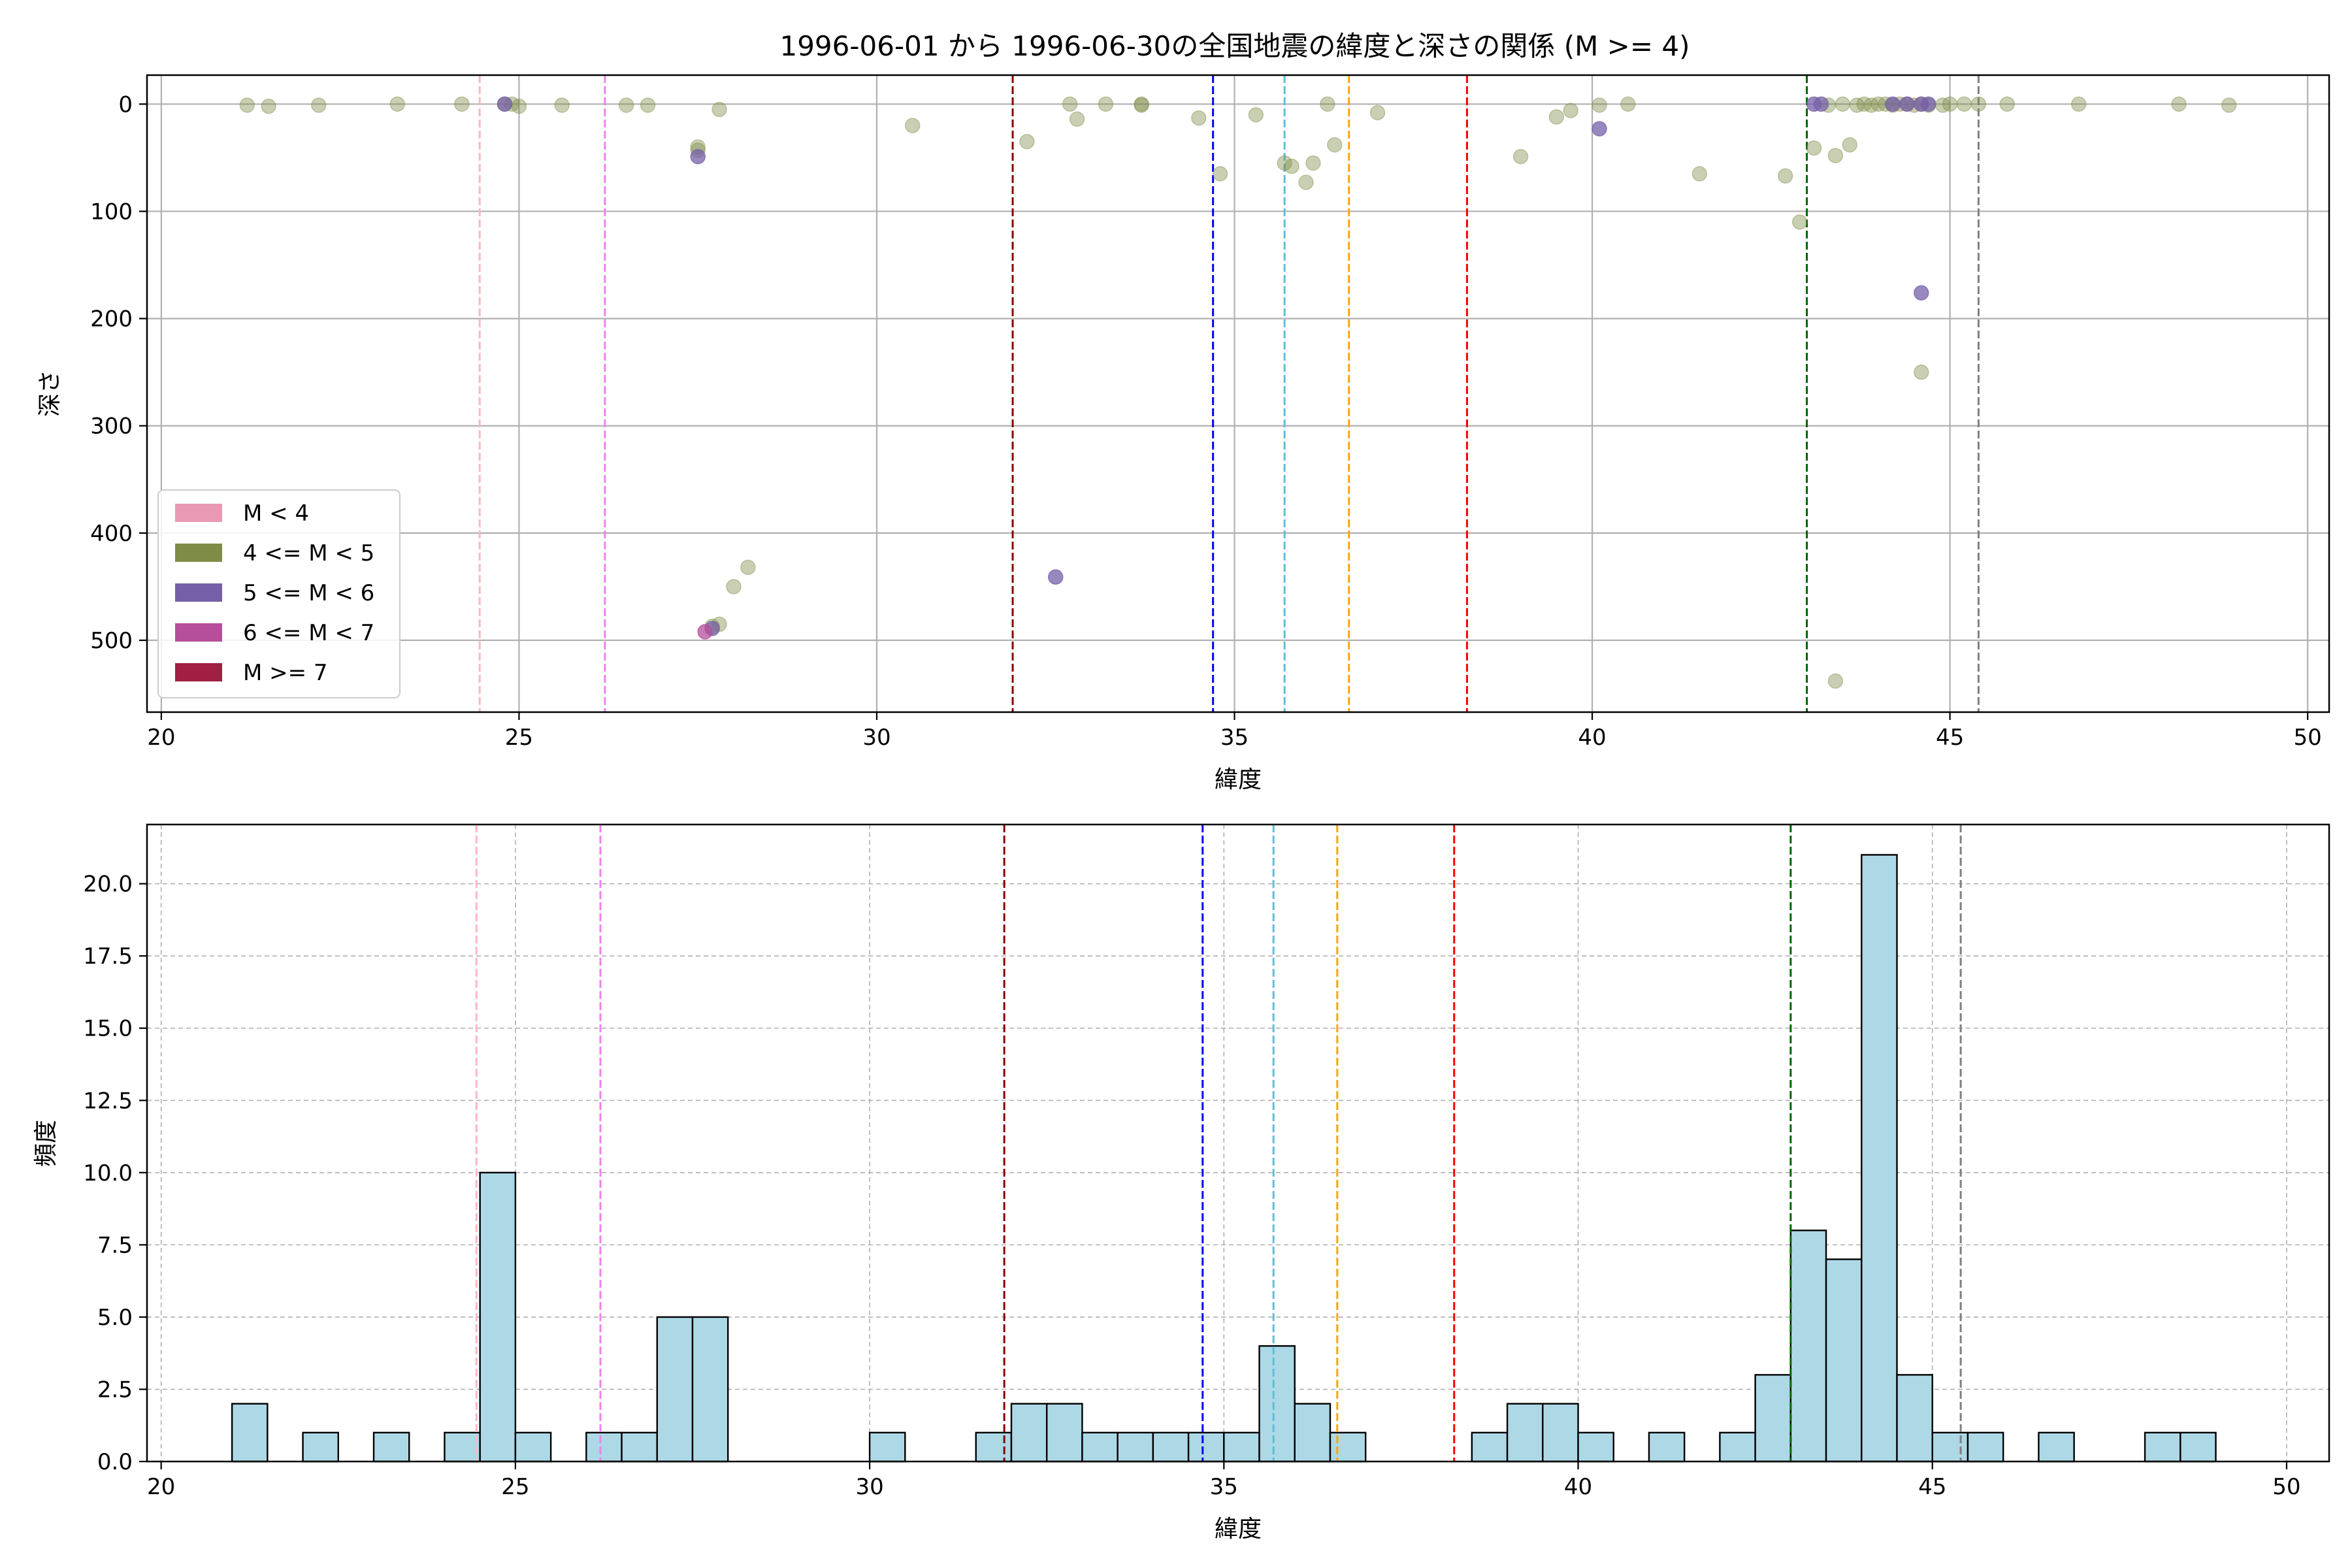  Describe the element at coordinates (1238, 1529) in the screenshot. I see `histogram-x-axis-label: 緯度` at that location.